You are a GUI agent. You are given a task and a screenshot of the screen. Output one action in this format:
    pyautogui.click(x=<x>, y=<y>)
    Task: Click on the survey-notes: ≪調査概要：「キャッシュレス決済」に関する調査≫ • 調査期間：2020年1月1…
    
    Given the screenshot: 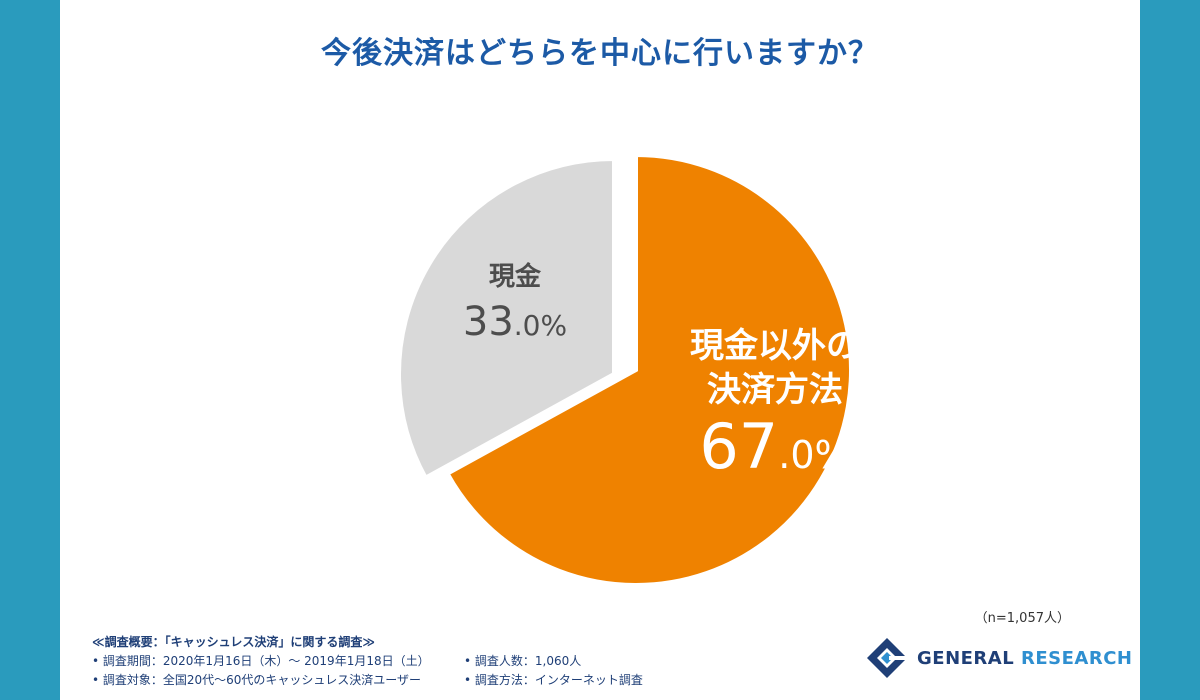 What is the action you would take?
    pyautogui.click(x=402, y=661)
    